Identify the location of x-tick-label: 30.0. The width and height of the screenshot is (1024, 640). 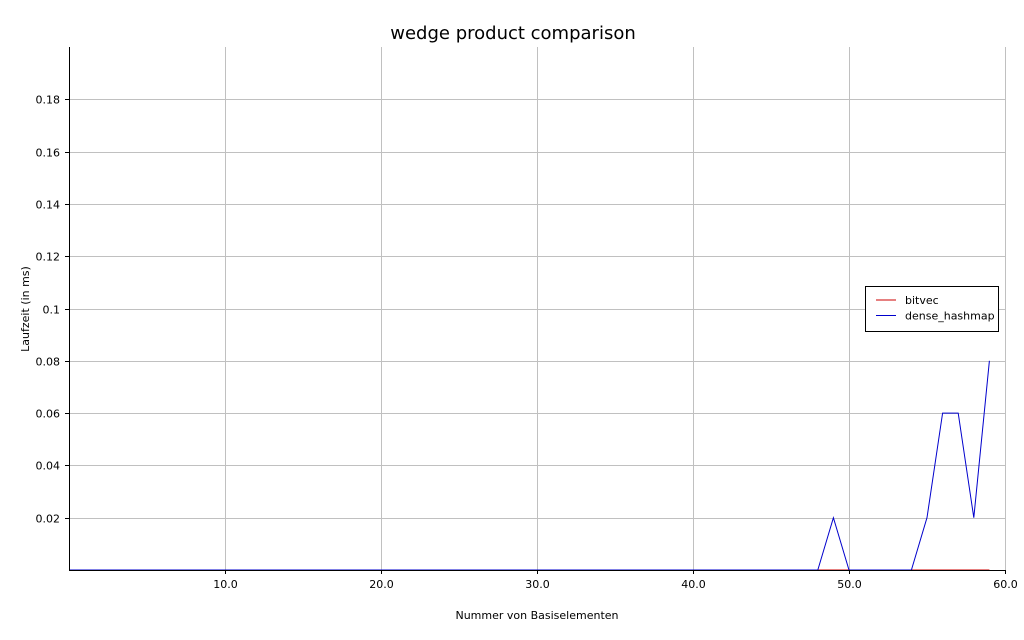
(537, 584).